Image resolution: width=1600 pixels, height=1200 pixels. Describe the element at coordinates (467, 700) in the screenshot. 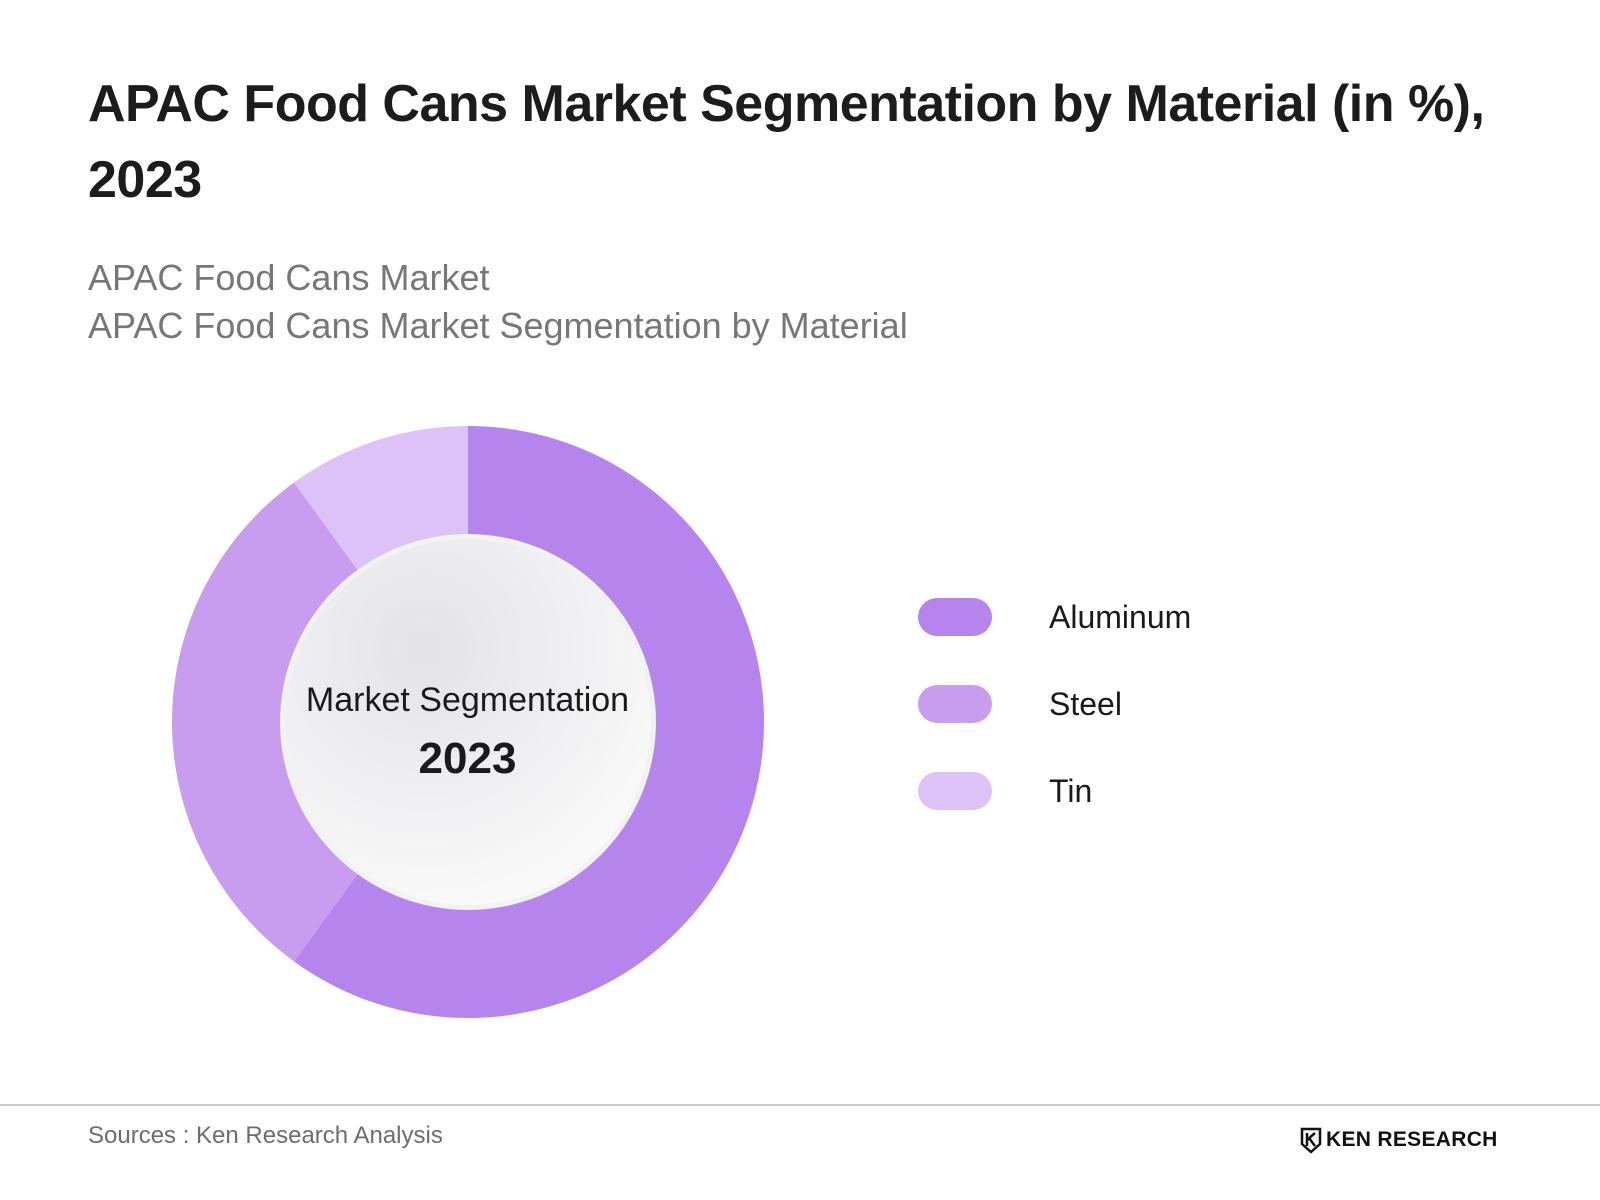

I see `donut-center-label: Market Segmentation` at that location.